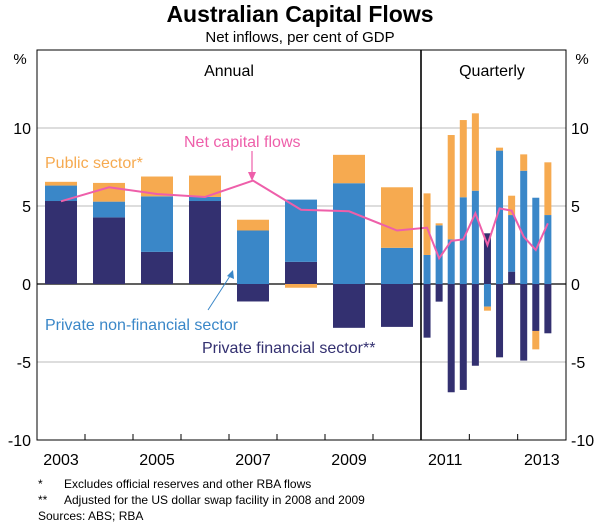 The height and width of the screenshot is (525, 600). I want to click on legend-label-net-capital-flows: Net capital flows, so click(242, 142).